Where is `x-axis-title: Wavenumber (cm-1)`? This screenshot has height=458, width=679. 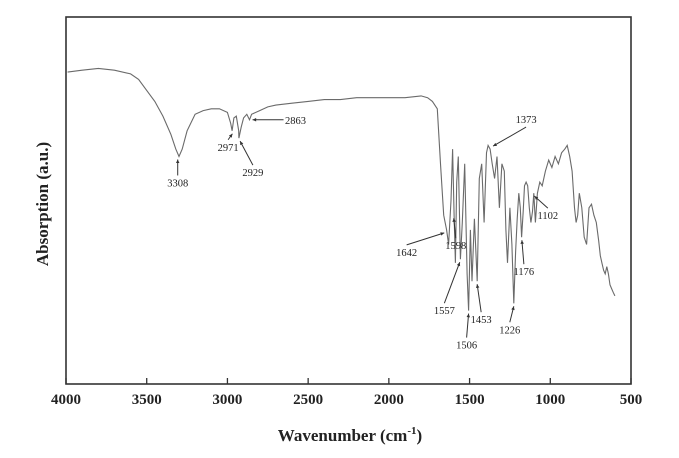
x-axis-title: Wavenumber (cm-1) is located at coordinates (350, 435).